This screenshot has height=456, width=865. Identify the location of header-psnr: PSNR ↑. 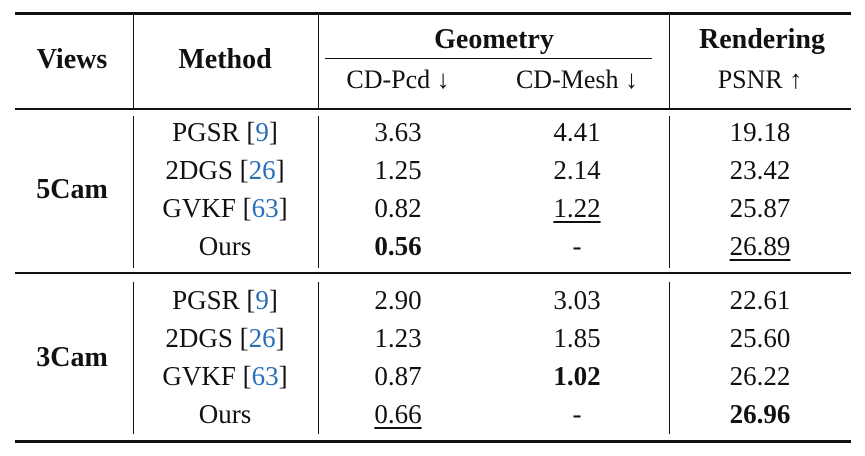
(760, 79).